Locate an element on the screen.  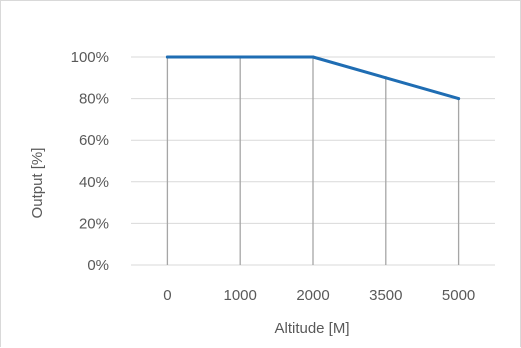
x-tick-label: 5000 is located at coordinates (458, 295).